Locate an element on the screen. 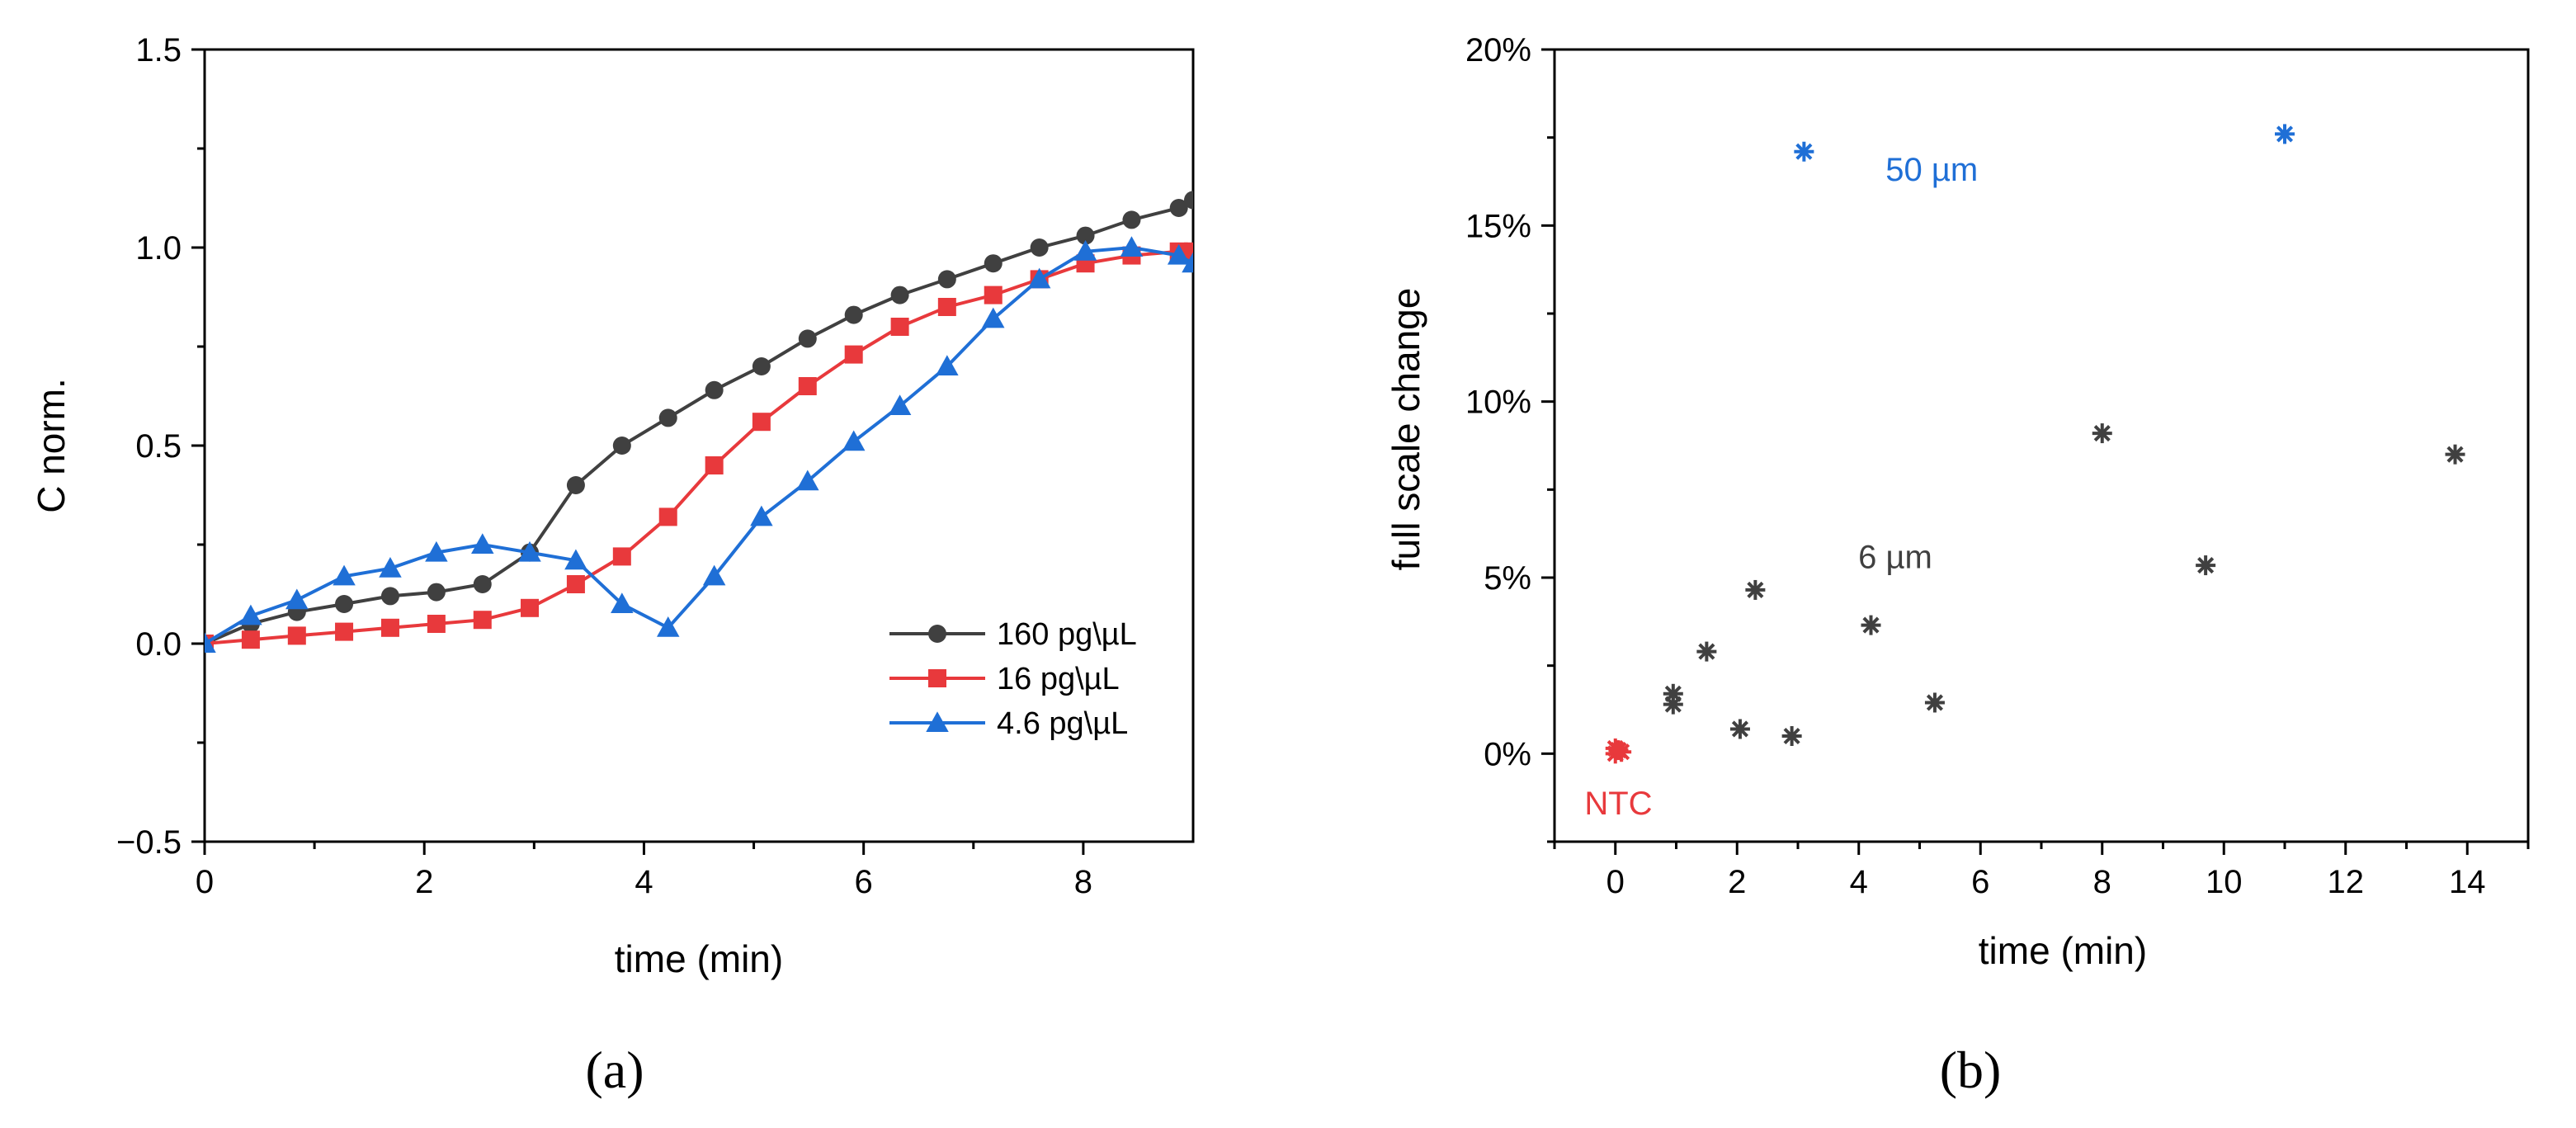  chart-b-y-tick-label: 5% is located at coordinates (1507, 579).